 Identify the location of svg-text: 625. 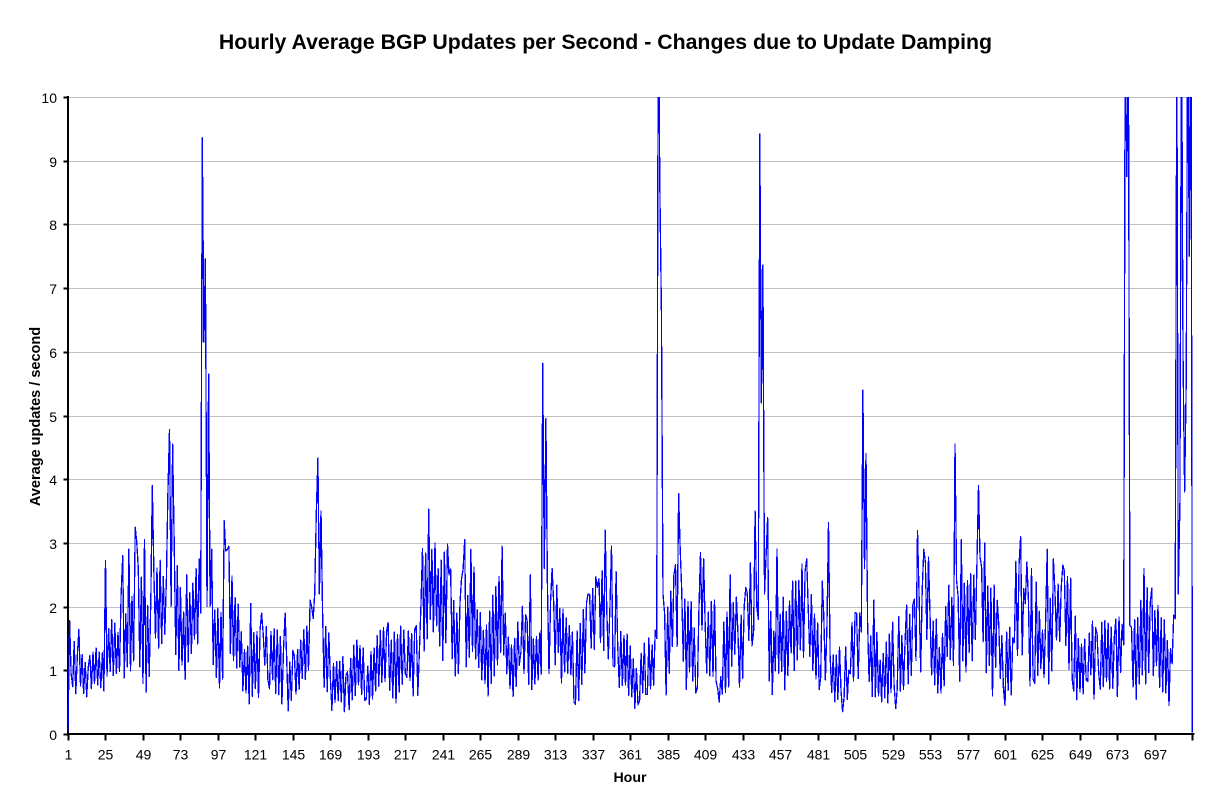
(1043, 755).